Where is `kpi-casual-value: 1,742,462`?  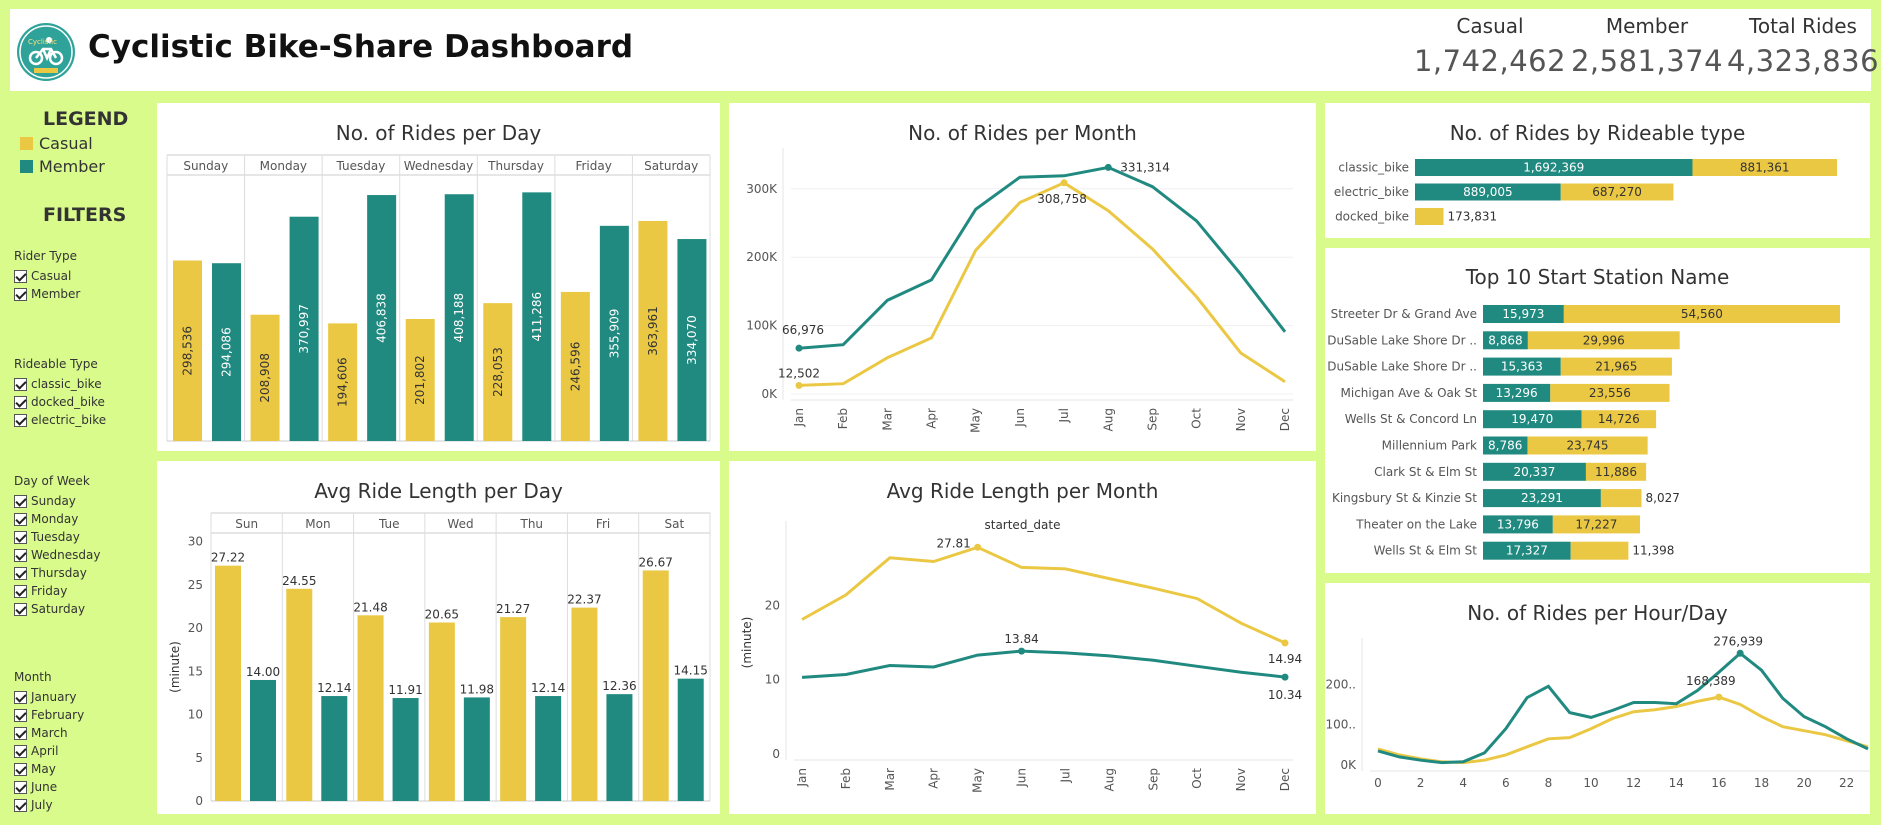
kpi-casual-value: 1,742,462 is located at coordinates (1490, 61).